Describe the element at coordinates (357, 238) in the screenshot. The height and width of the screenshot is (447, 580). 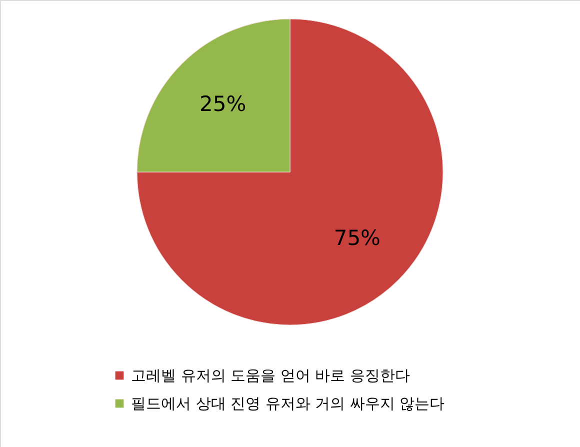
I see `data-label: 75%` at that location.